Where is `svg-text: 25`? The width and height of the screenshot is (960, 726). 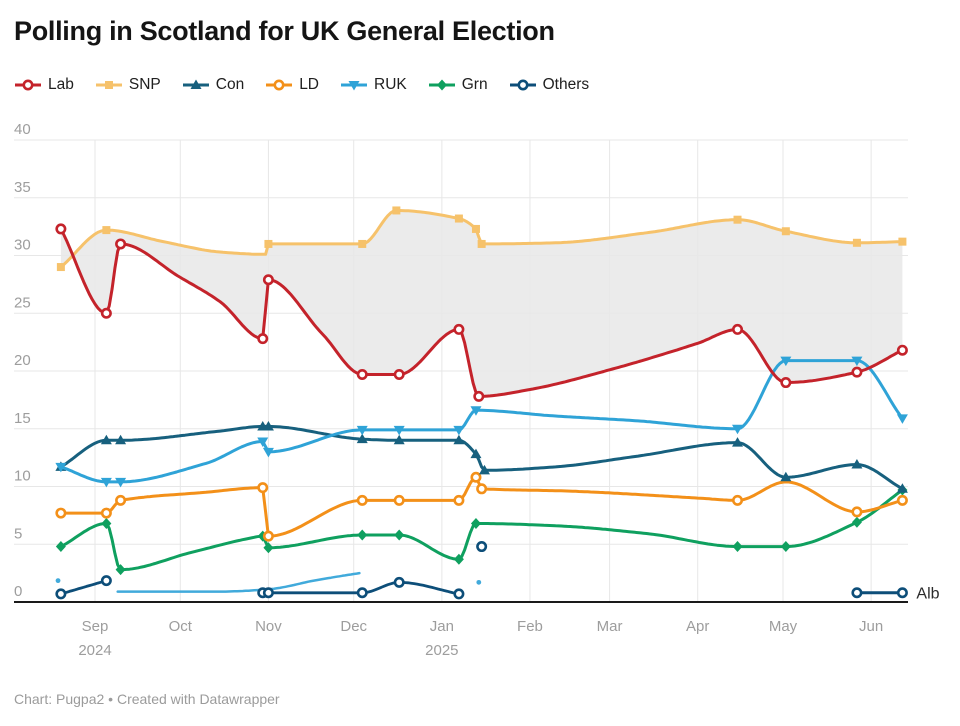 svg-text: 25 is located at coordinates (22, 302).